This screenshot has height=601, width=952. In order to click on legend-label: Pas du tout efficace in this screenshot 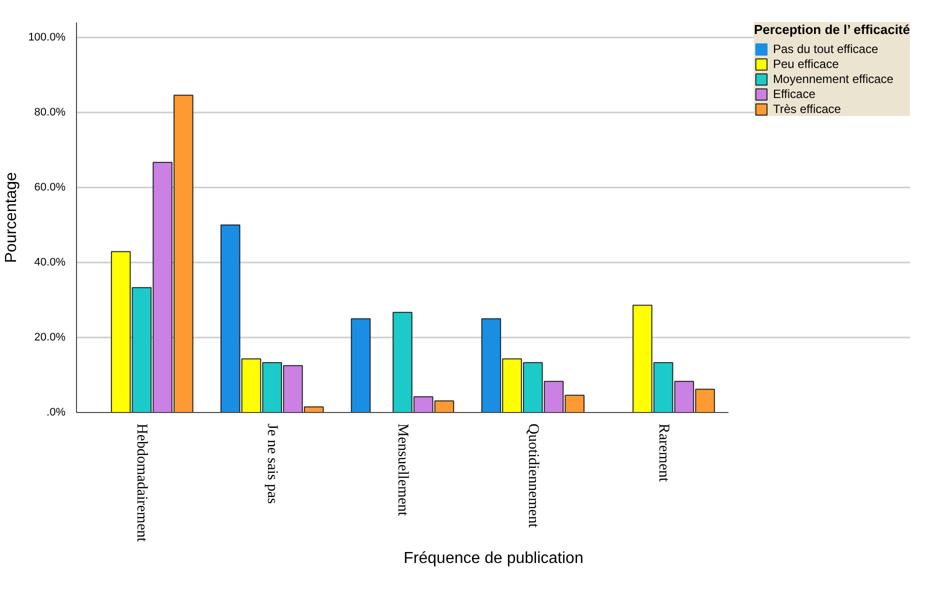, I will do `click(826, 49)`.